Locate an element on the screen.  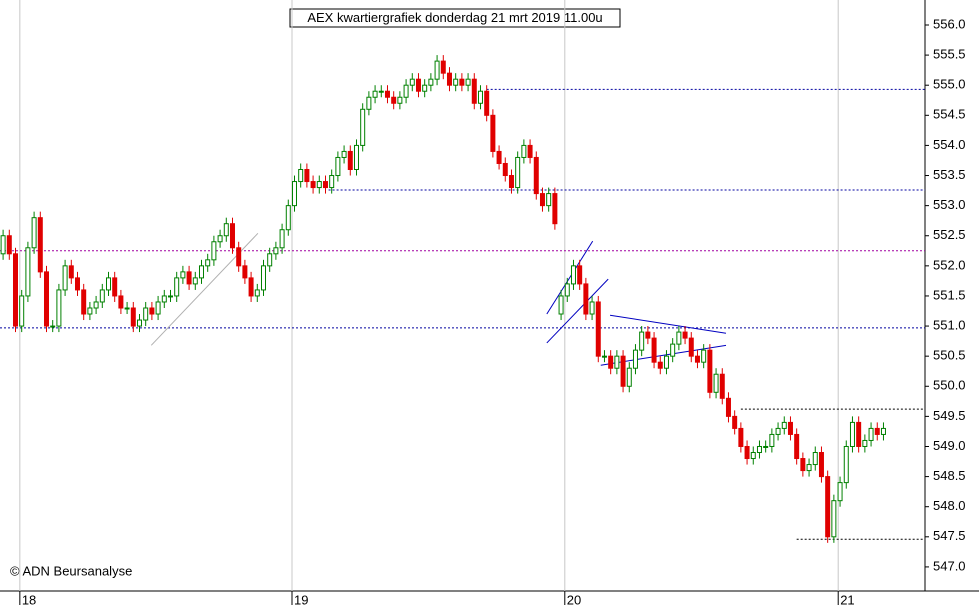
y-tick-label: 548.5 is located at coordinates (949, 475).